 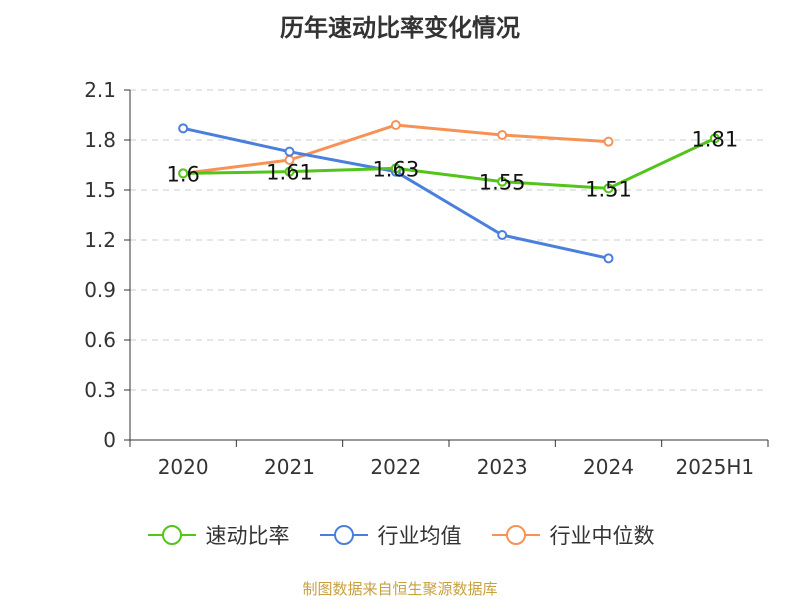 What do you see at coordinates (100, 390) in the screenshot?
I see `y-tick-label: 0.3` at bounding box center [100, 390].